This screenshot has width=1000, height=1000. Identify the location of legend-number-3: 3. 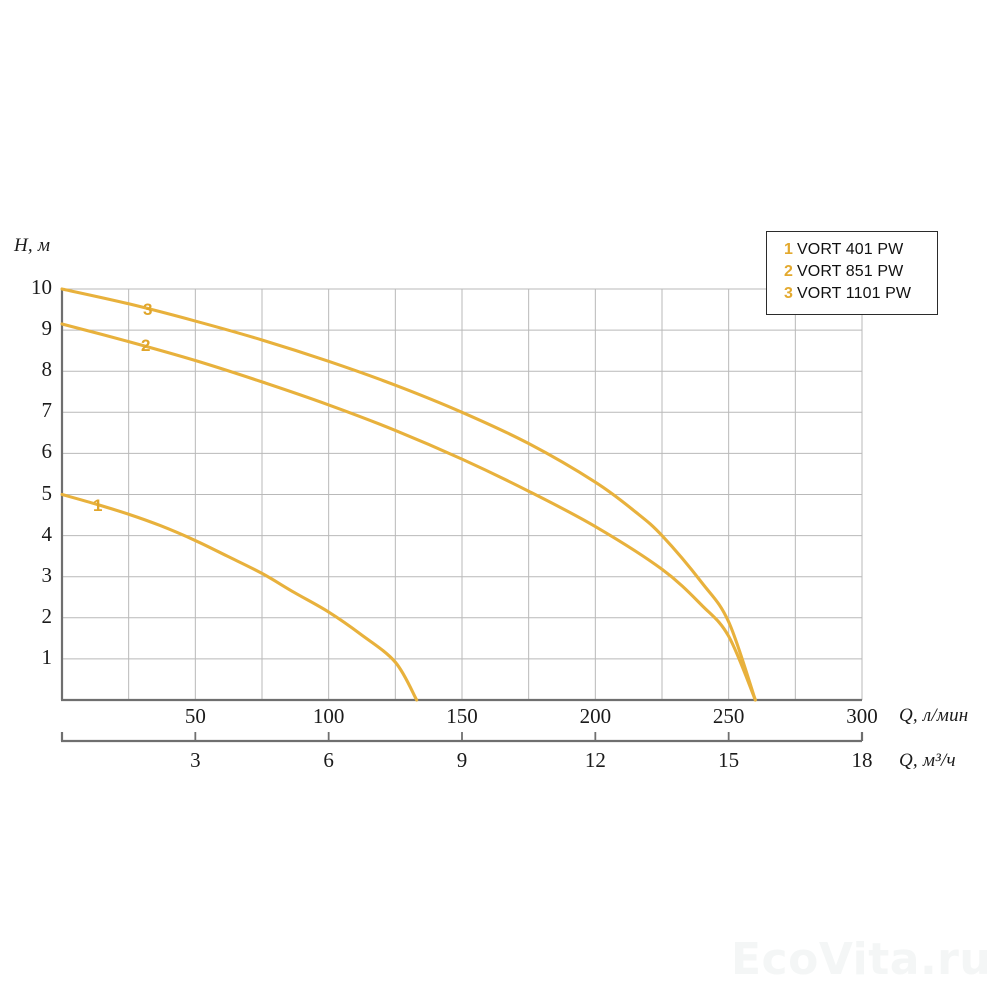
(788, 293).